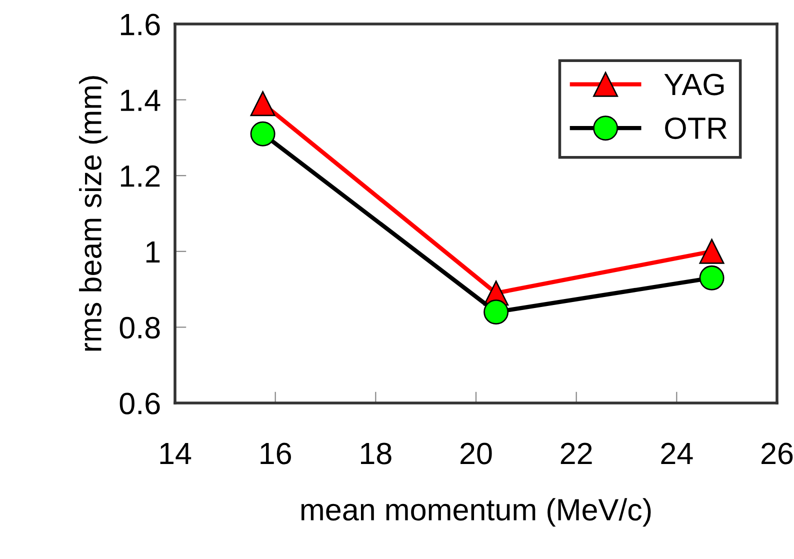 The image size is (794, 559). Describe the element at coordinates (694, 85) in the screenshot. I see `legend-label: YAG` at that location.